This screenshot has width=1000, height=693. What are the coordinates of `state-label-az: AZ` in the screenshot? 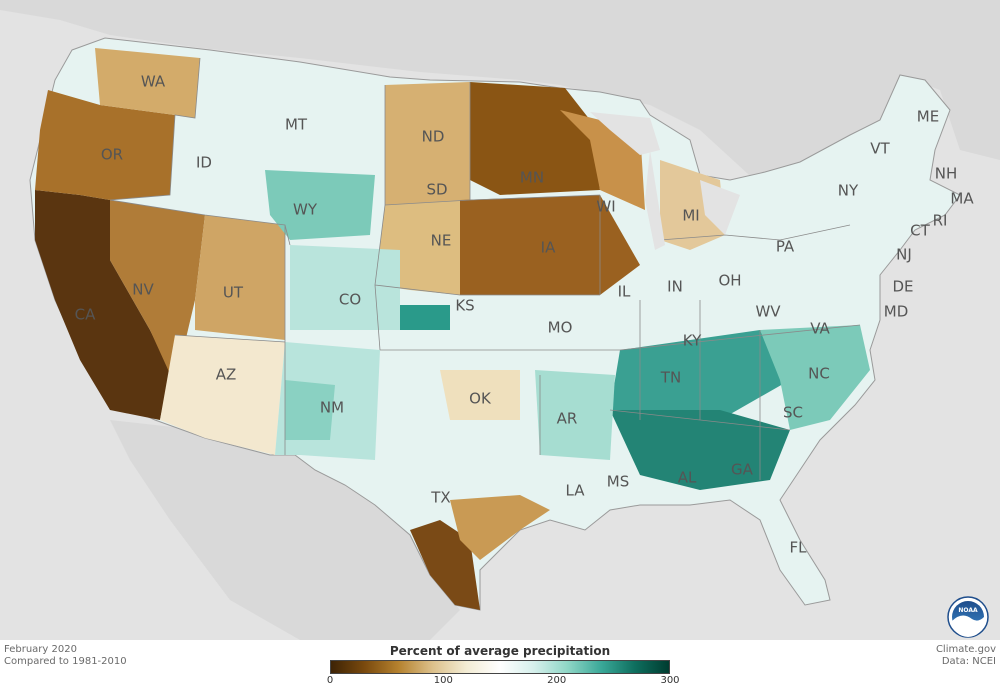 It's located at (226, 375).